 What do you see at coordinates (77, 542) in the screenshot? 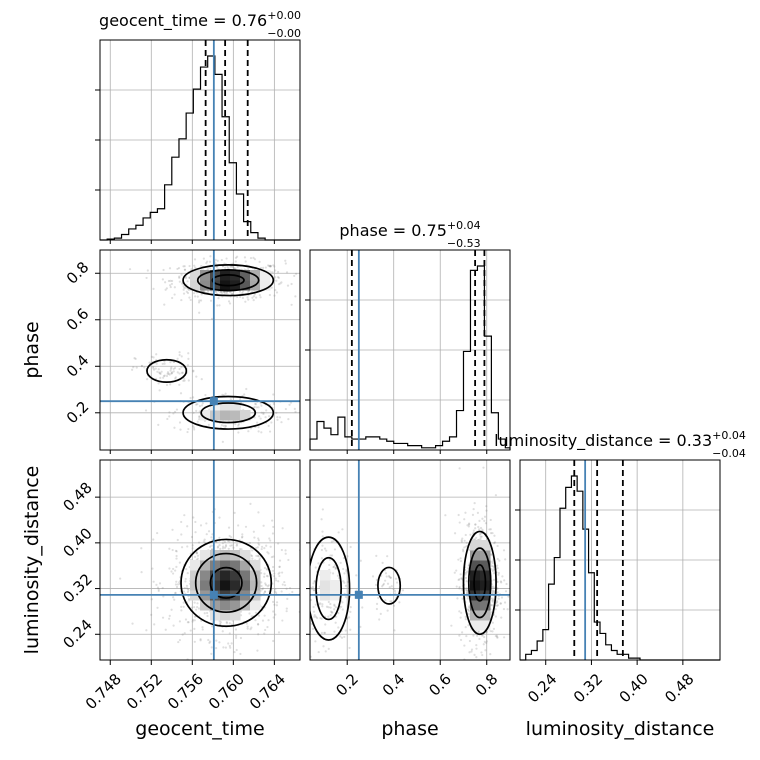
I see `y-tick-label: 0.40` at bounding box center [77, 542].